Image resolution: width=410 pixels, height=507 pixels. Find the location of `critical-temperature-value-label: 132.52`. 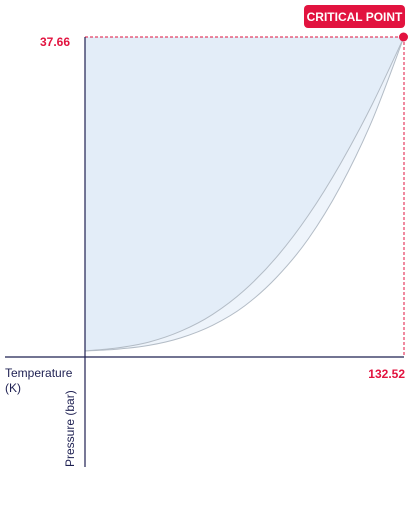

critical-temperature-value-label: 132.52 is located at coordinates (386, 374).